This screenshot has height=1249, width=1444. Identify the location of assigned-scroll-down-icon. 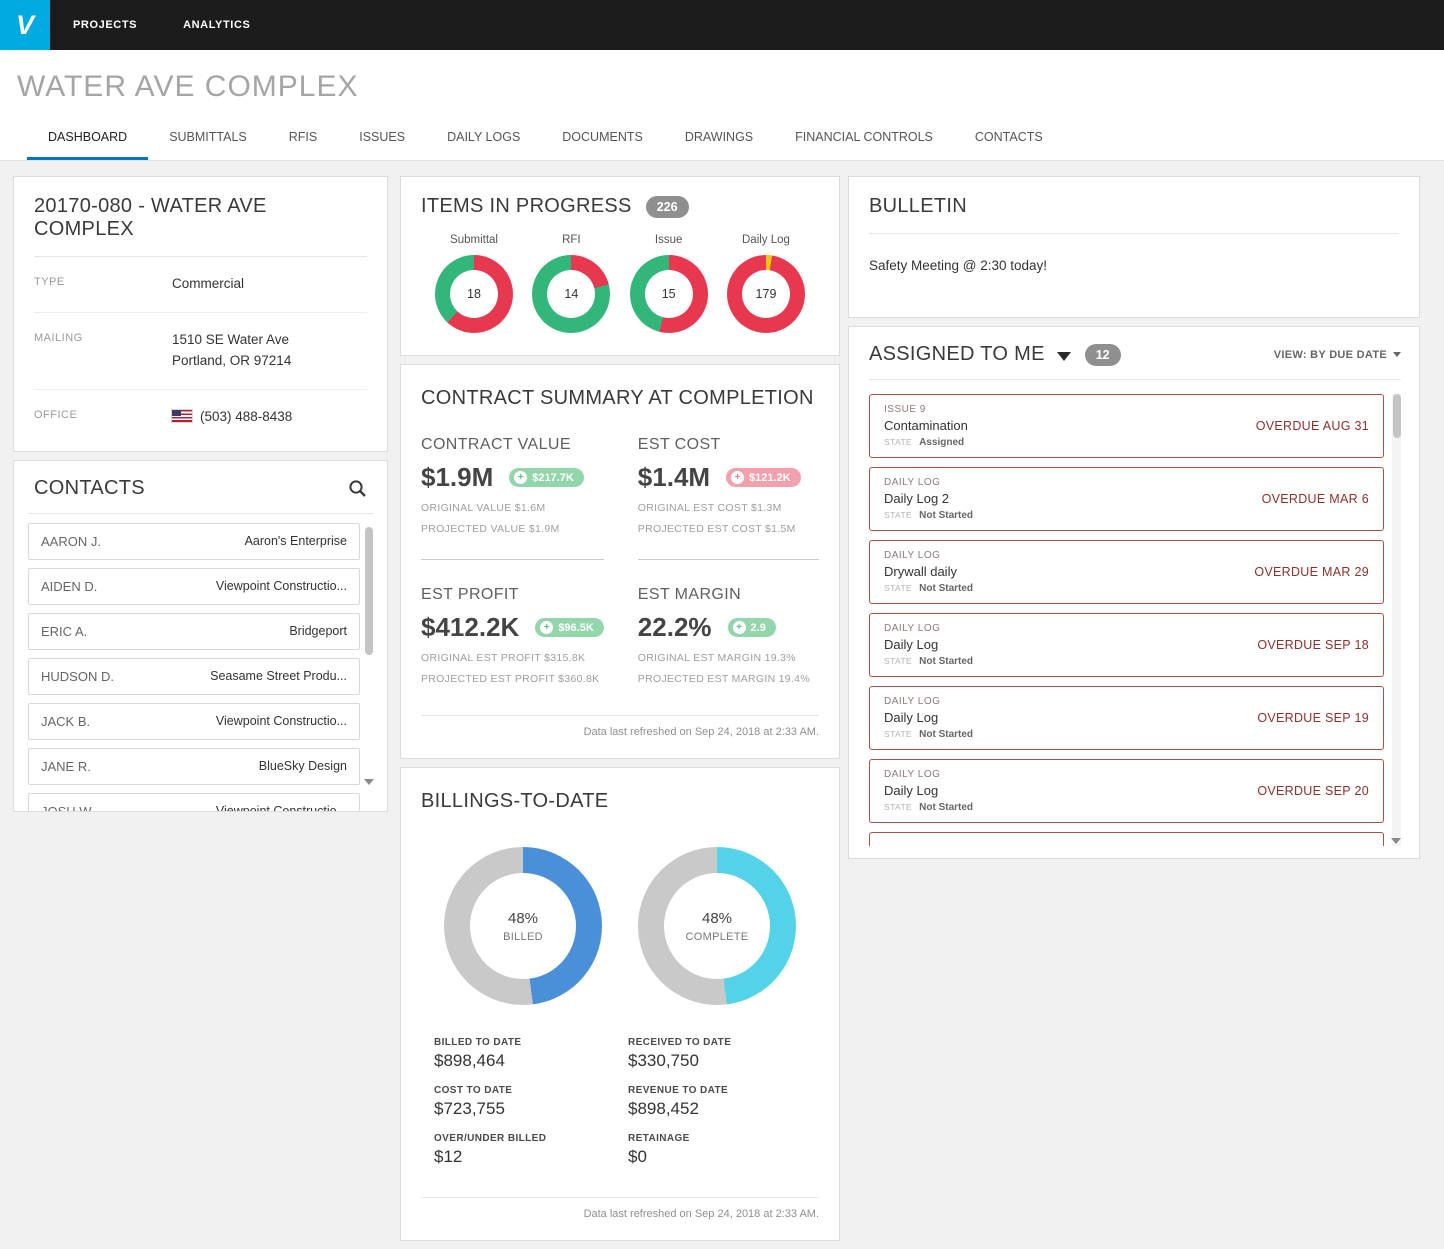
(1396, 841).